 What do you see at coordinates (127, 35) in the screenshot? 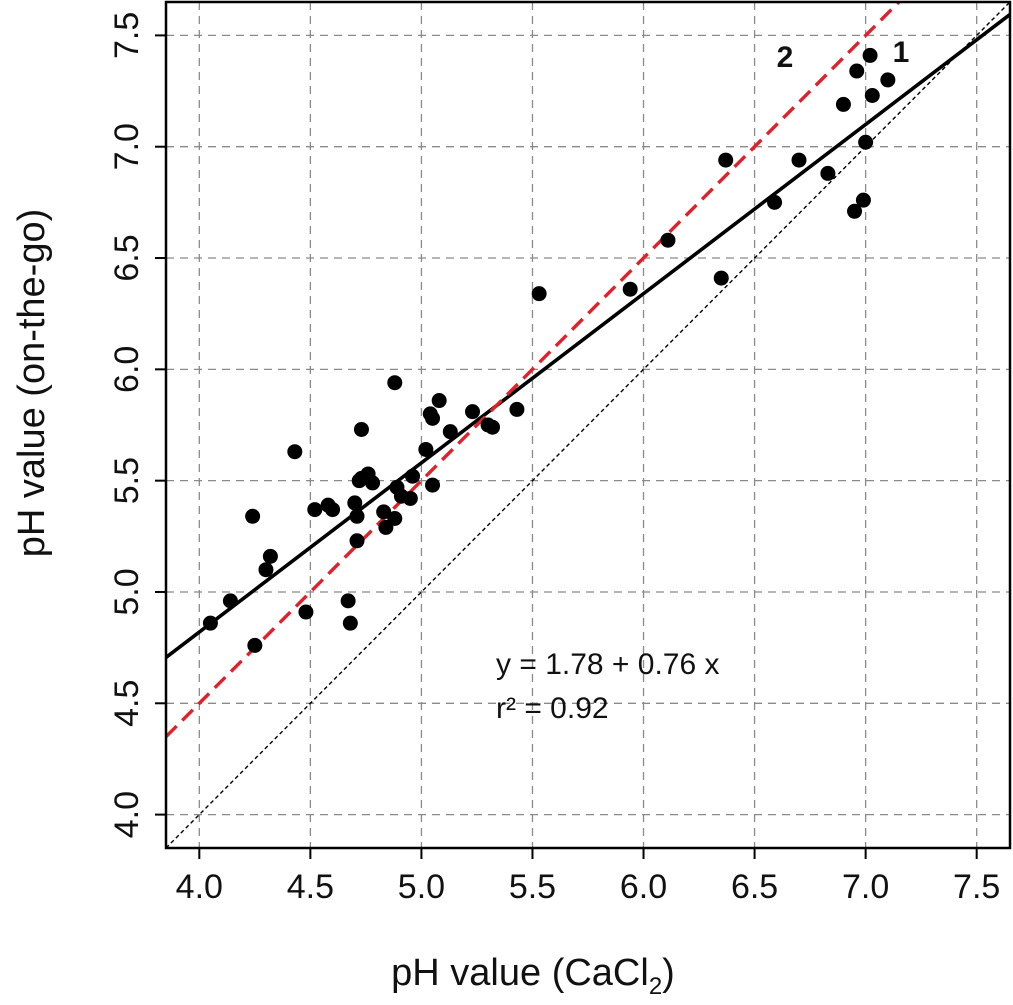
I see `y-tick-label: 7.5` at bounding box center [127, 35].